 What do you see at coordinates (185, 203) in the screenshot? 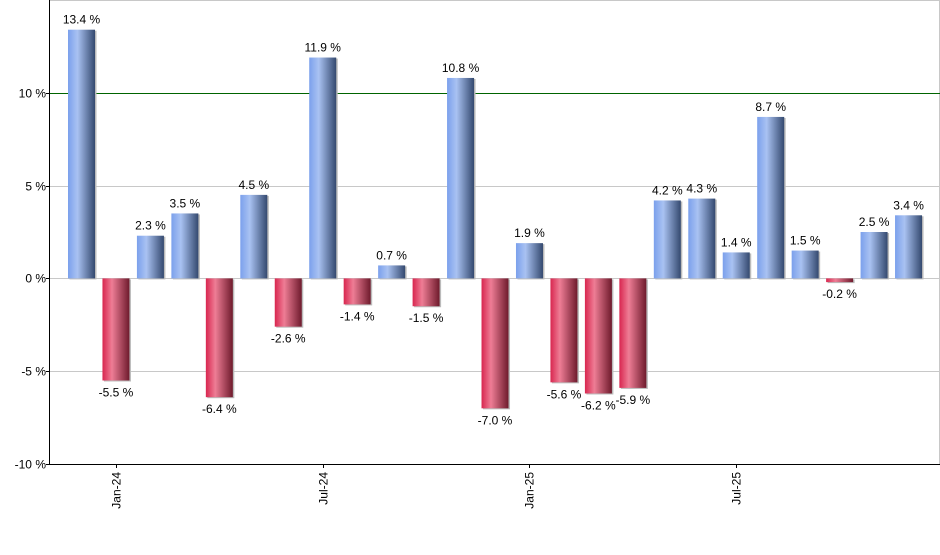
I see `data-label: 3.5 %` at bounding box center [185, 203].